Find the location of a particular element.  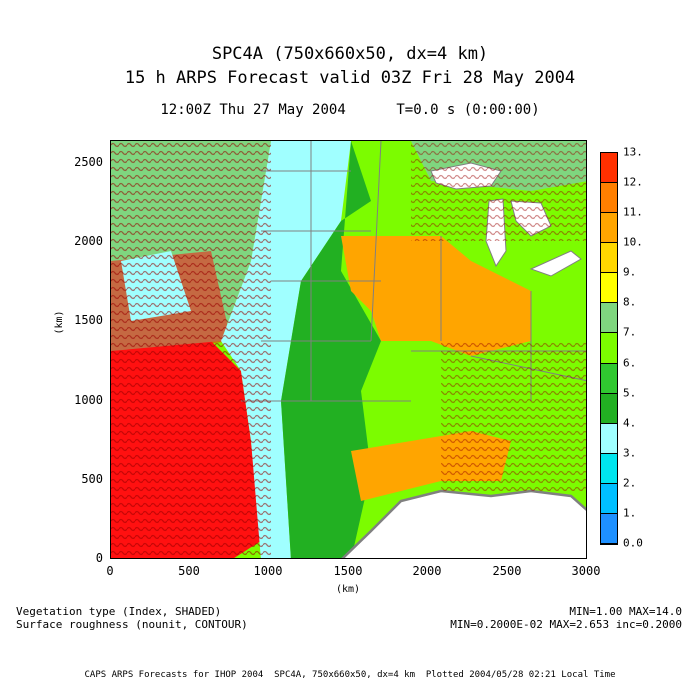

y-tick-label: 0 is located at coordinates (99, 558).